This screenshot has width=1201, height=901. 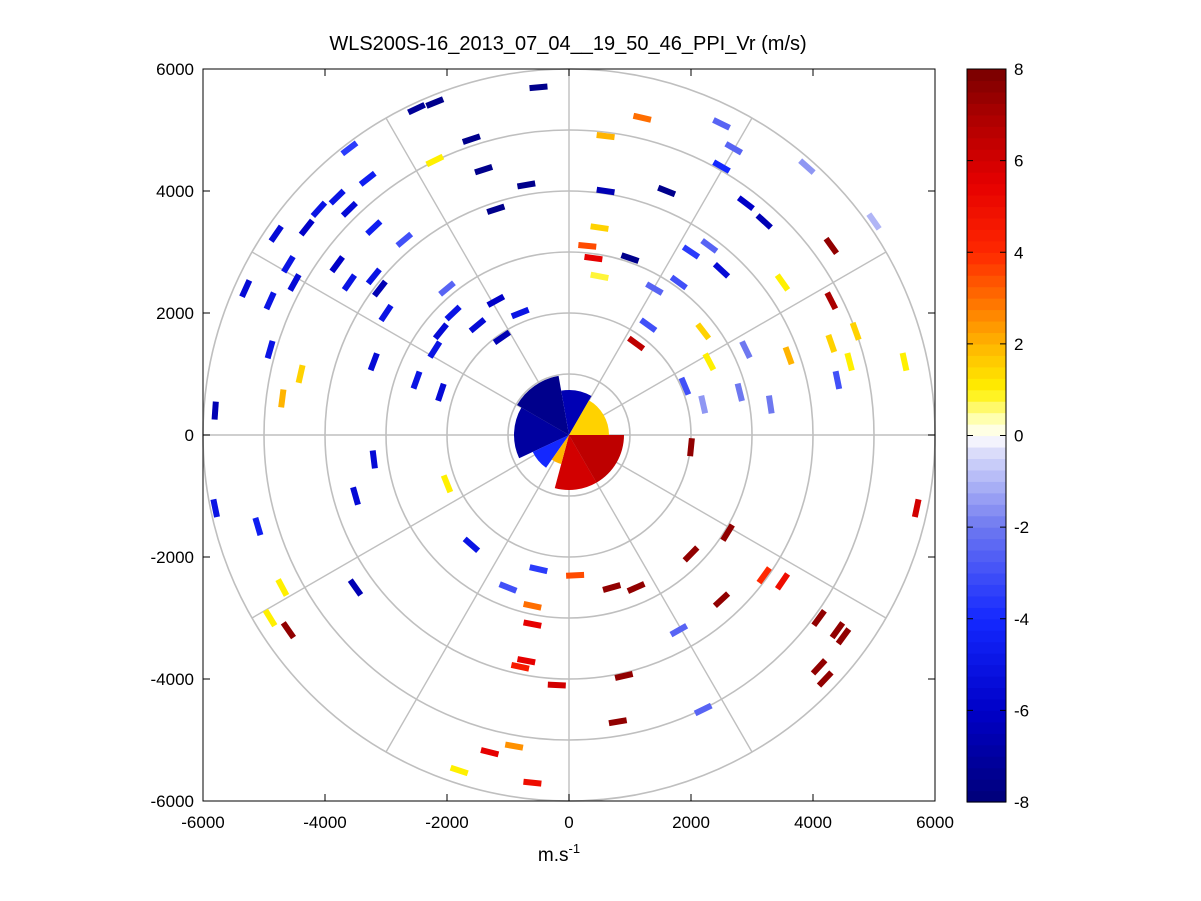 What do you see at coordinates (559, 853) in the screenshot?
I see `x-axis-label: m.s-1` at bounding box center [559, 853].